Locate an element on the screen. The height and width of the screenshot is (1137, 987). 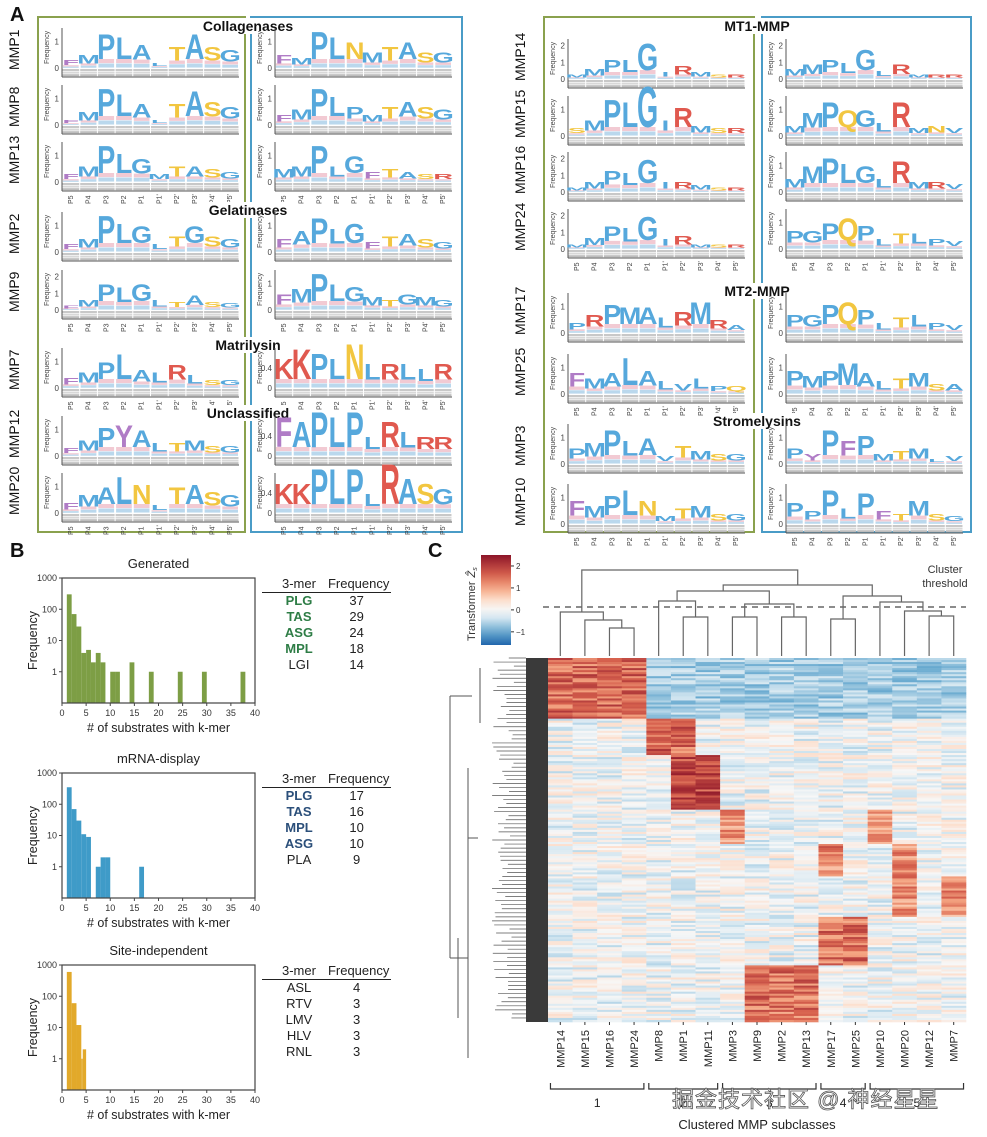
logo-y-tick: 2 is located at coordinates (57, 277).